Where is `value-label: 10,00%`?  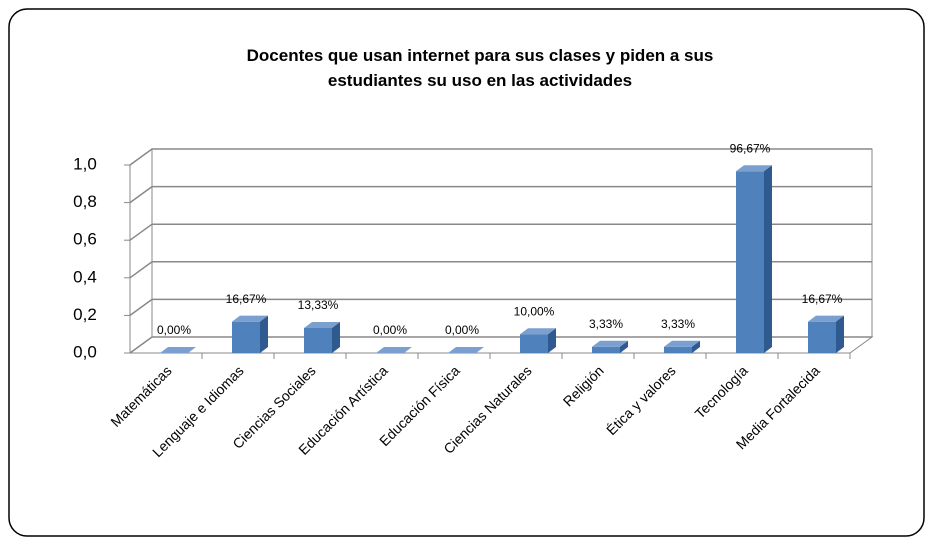 value-label: 10,00% is located at coordinates (534, 311).